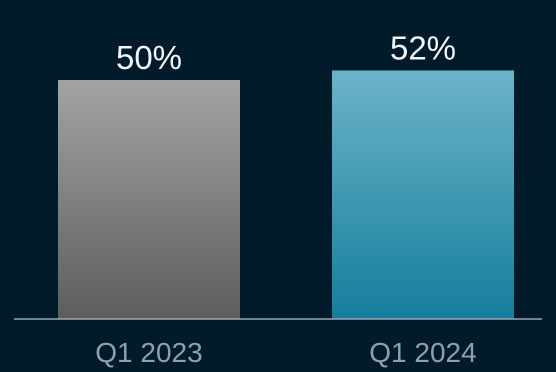 The height and width of the screenshot is (372, 556). I want to click on x-tick-label-q1-2024: Q1 2024, so click(422, 352).